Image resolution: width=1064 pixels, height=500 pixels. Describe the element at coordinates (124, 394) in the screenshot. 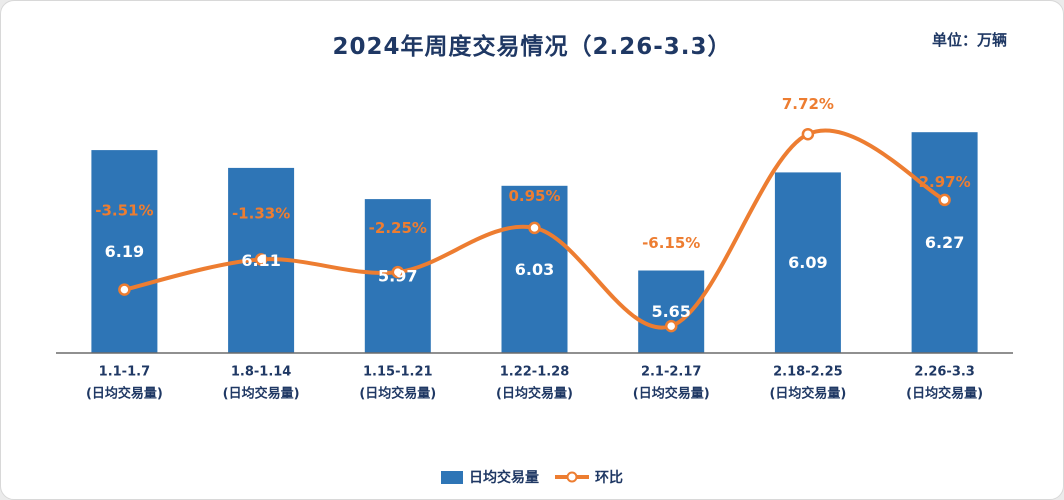

I see `category-sublabel-1.1-1.7: (日均交易量)` at that location.